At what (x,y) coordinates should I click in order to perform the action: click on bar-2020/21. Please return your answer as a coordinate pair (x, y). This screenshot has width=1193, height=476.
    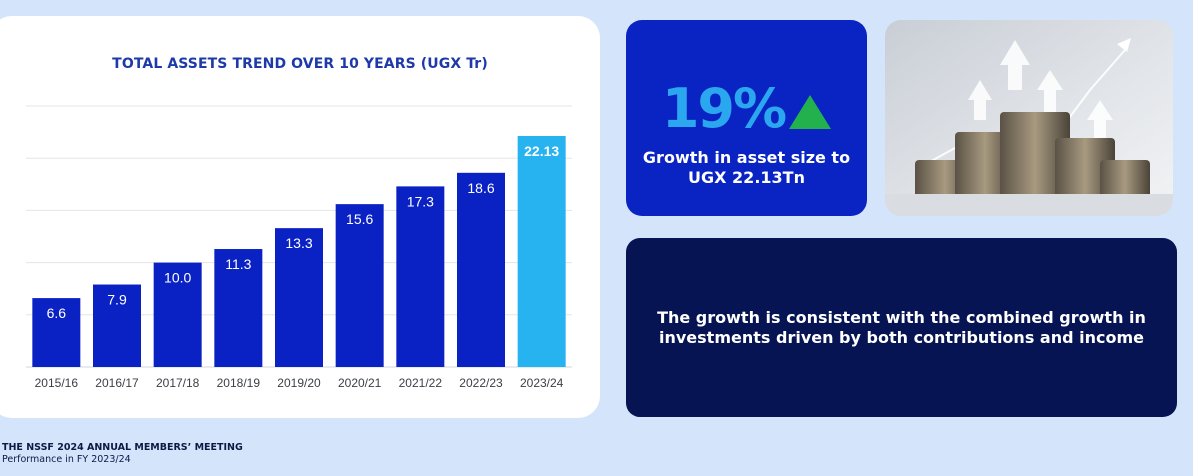
    Looking at the image, I should click on (359, 285).